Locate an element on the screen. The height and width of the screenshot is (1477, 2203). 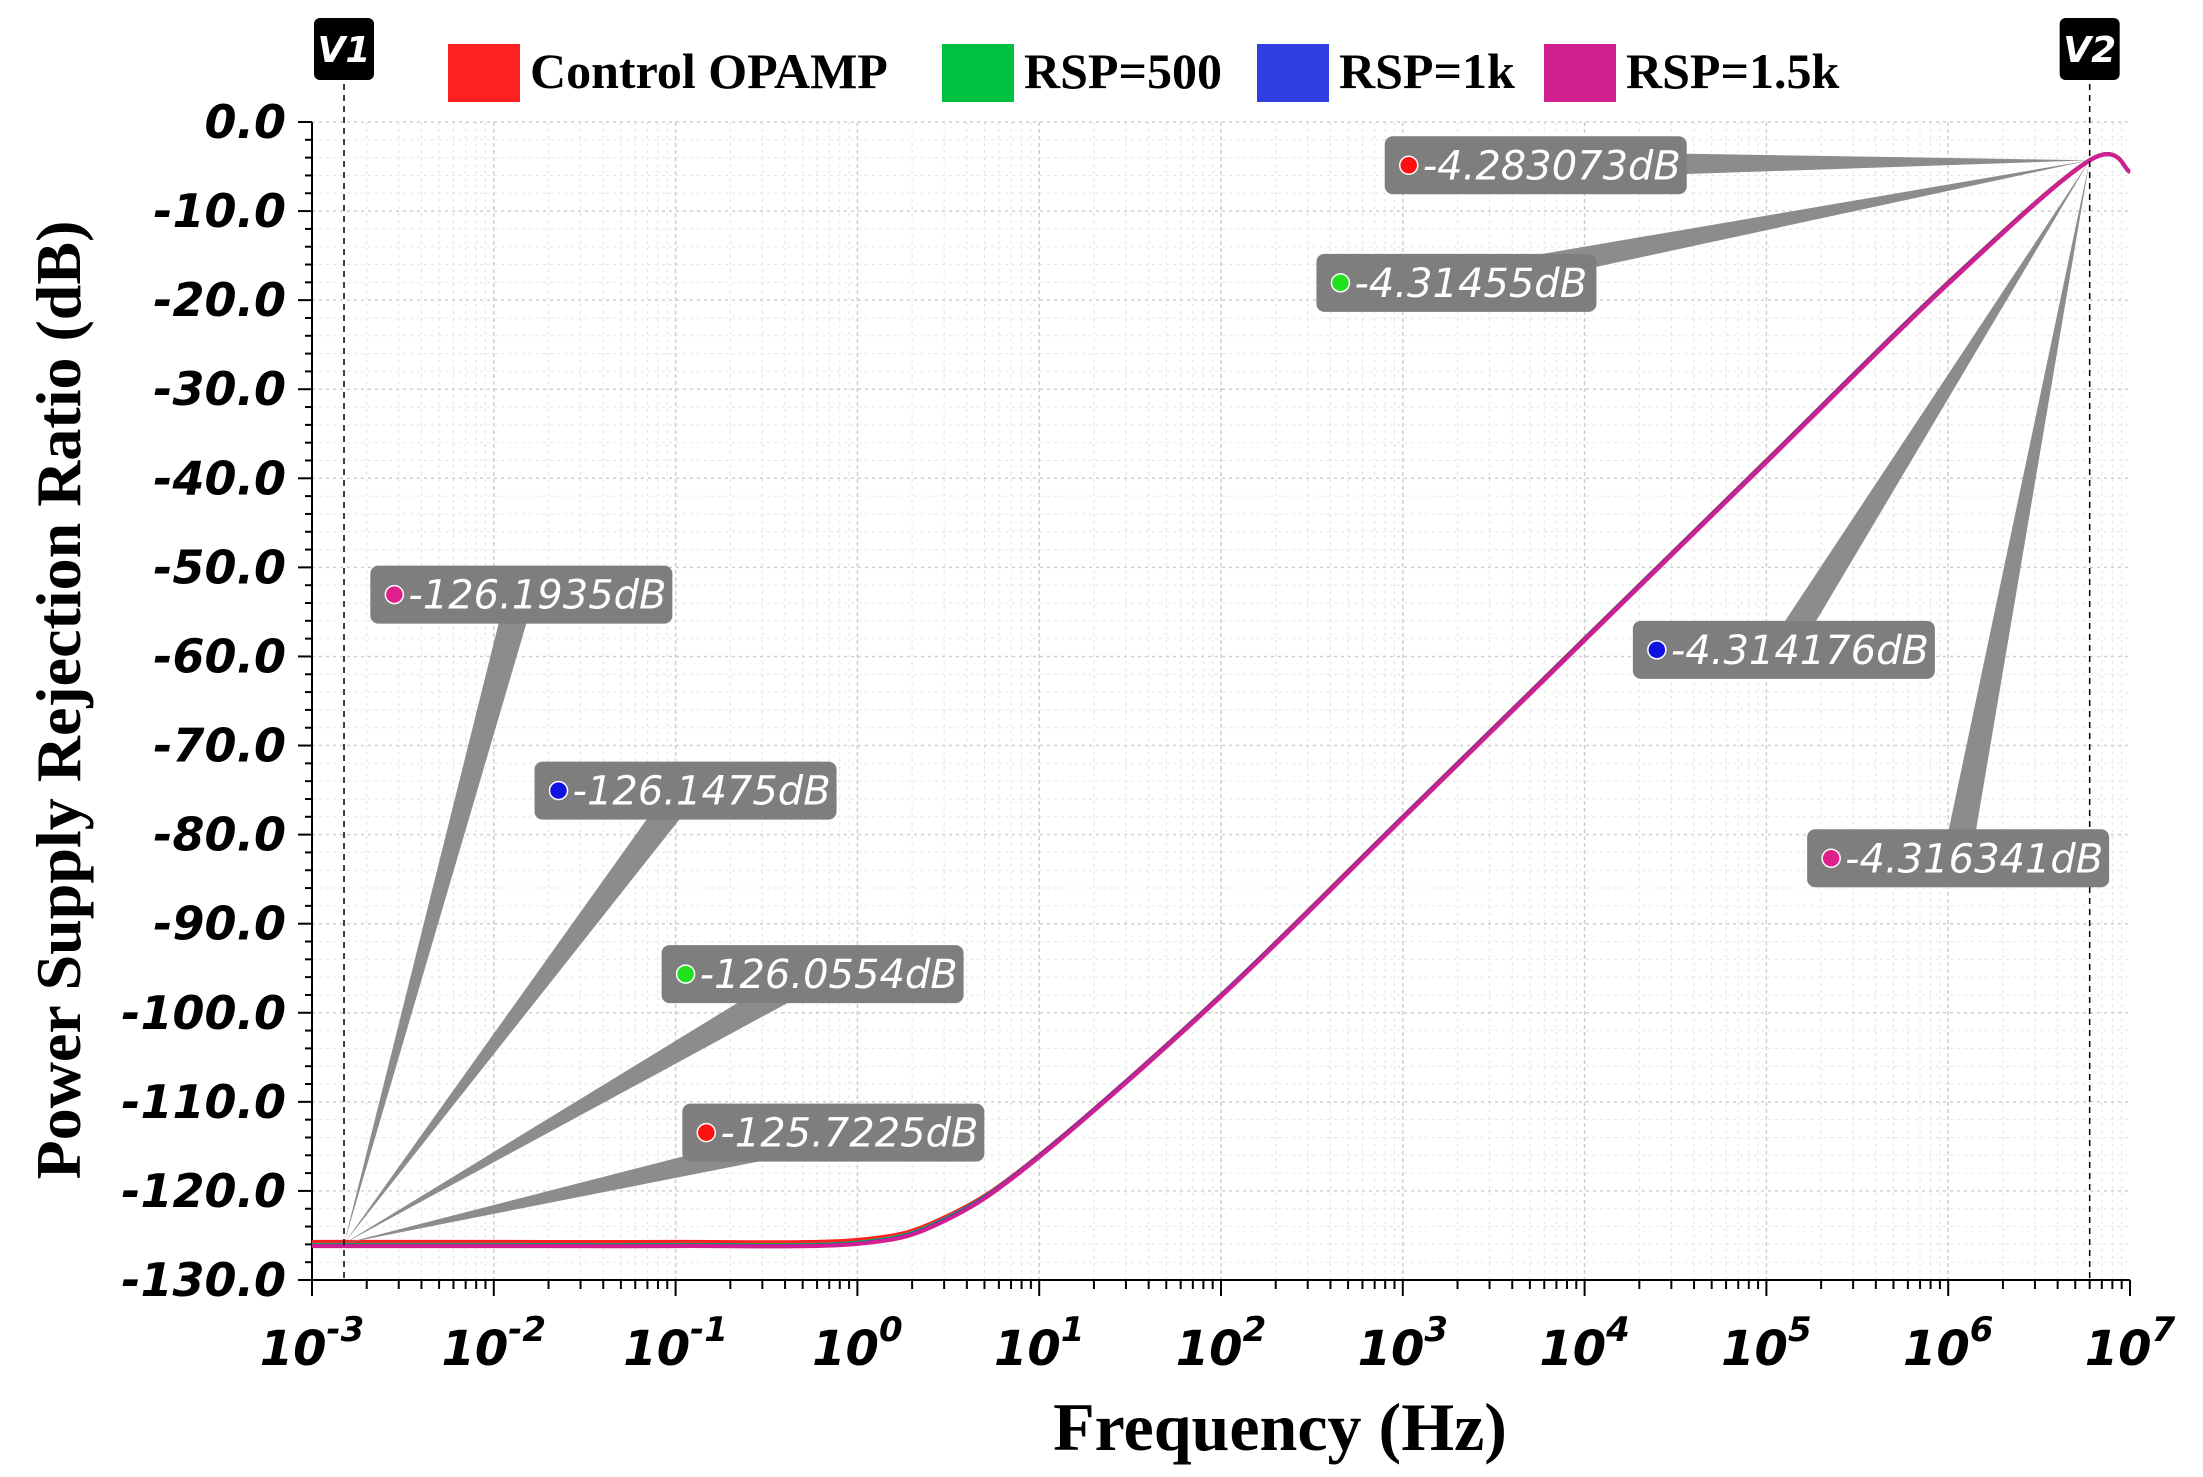
annotation-label: -126.0554dB is located at coordinates (829, 975).